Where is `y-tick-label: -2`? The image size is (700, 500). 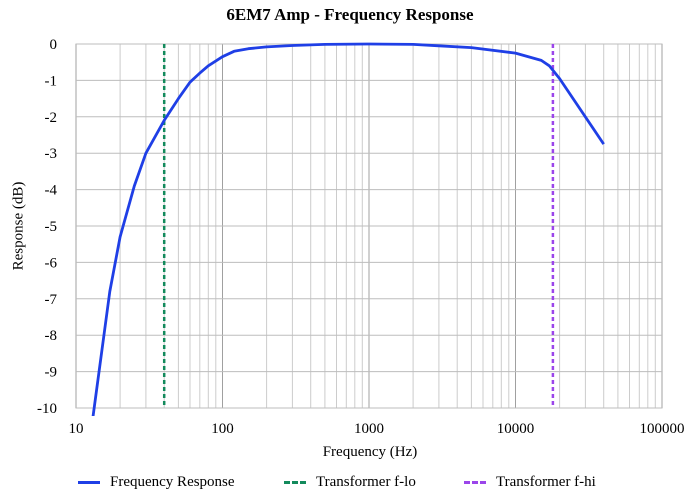
y-tick-label: -2 is located at coordinates (51, 118).